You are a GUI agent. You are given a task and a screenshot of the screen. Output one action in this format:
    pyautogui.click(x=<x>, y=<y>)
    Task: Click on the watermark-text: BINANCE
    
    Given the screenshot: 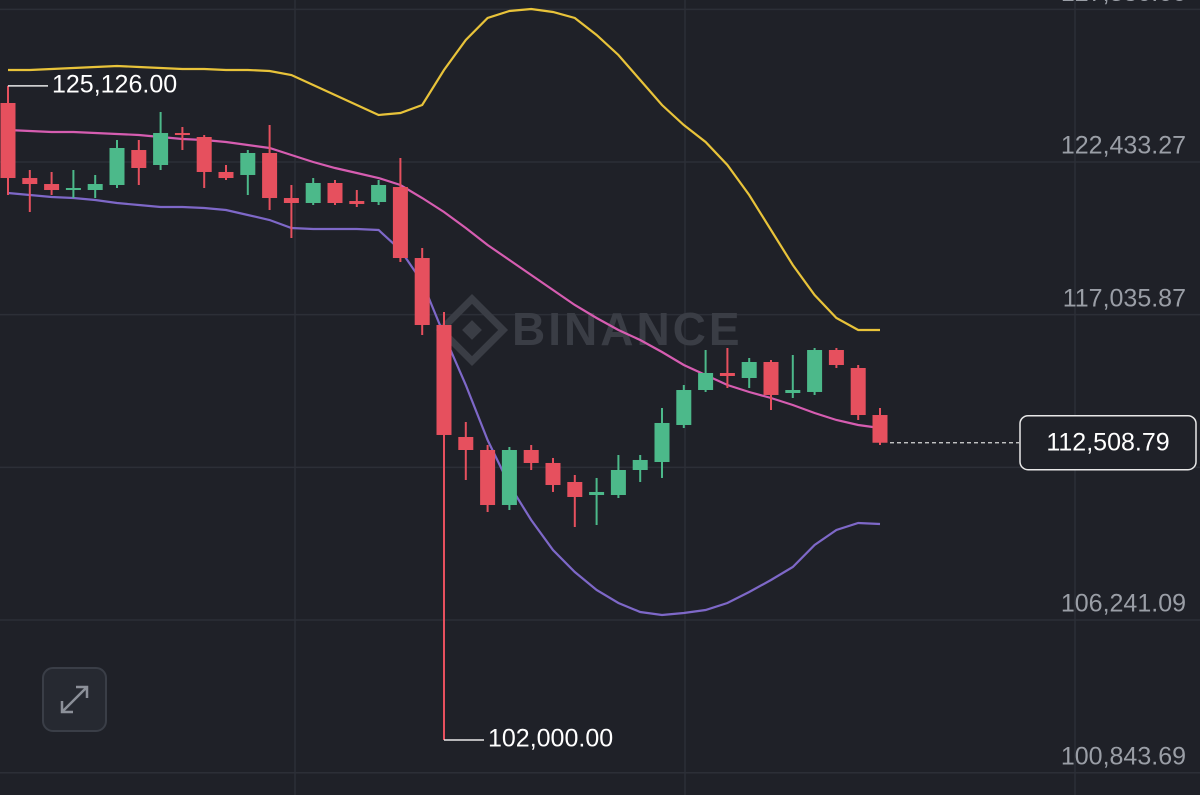 What is the action you would take?
    pyautogui.click(x=627, y=329)
    